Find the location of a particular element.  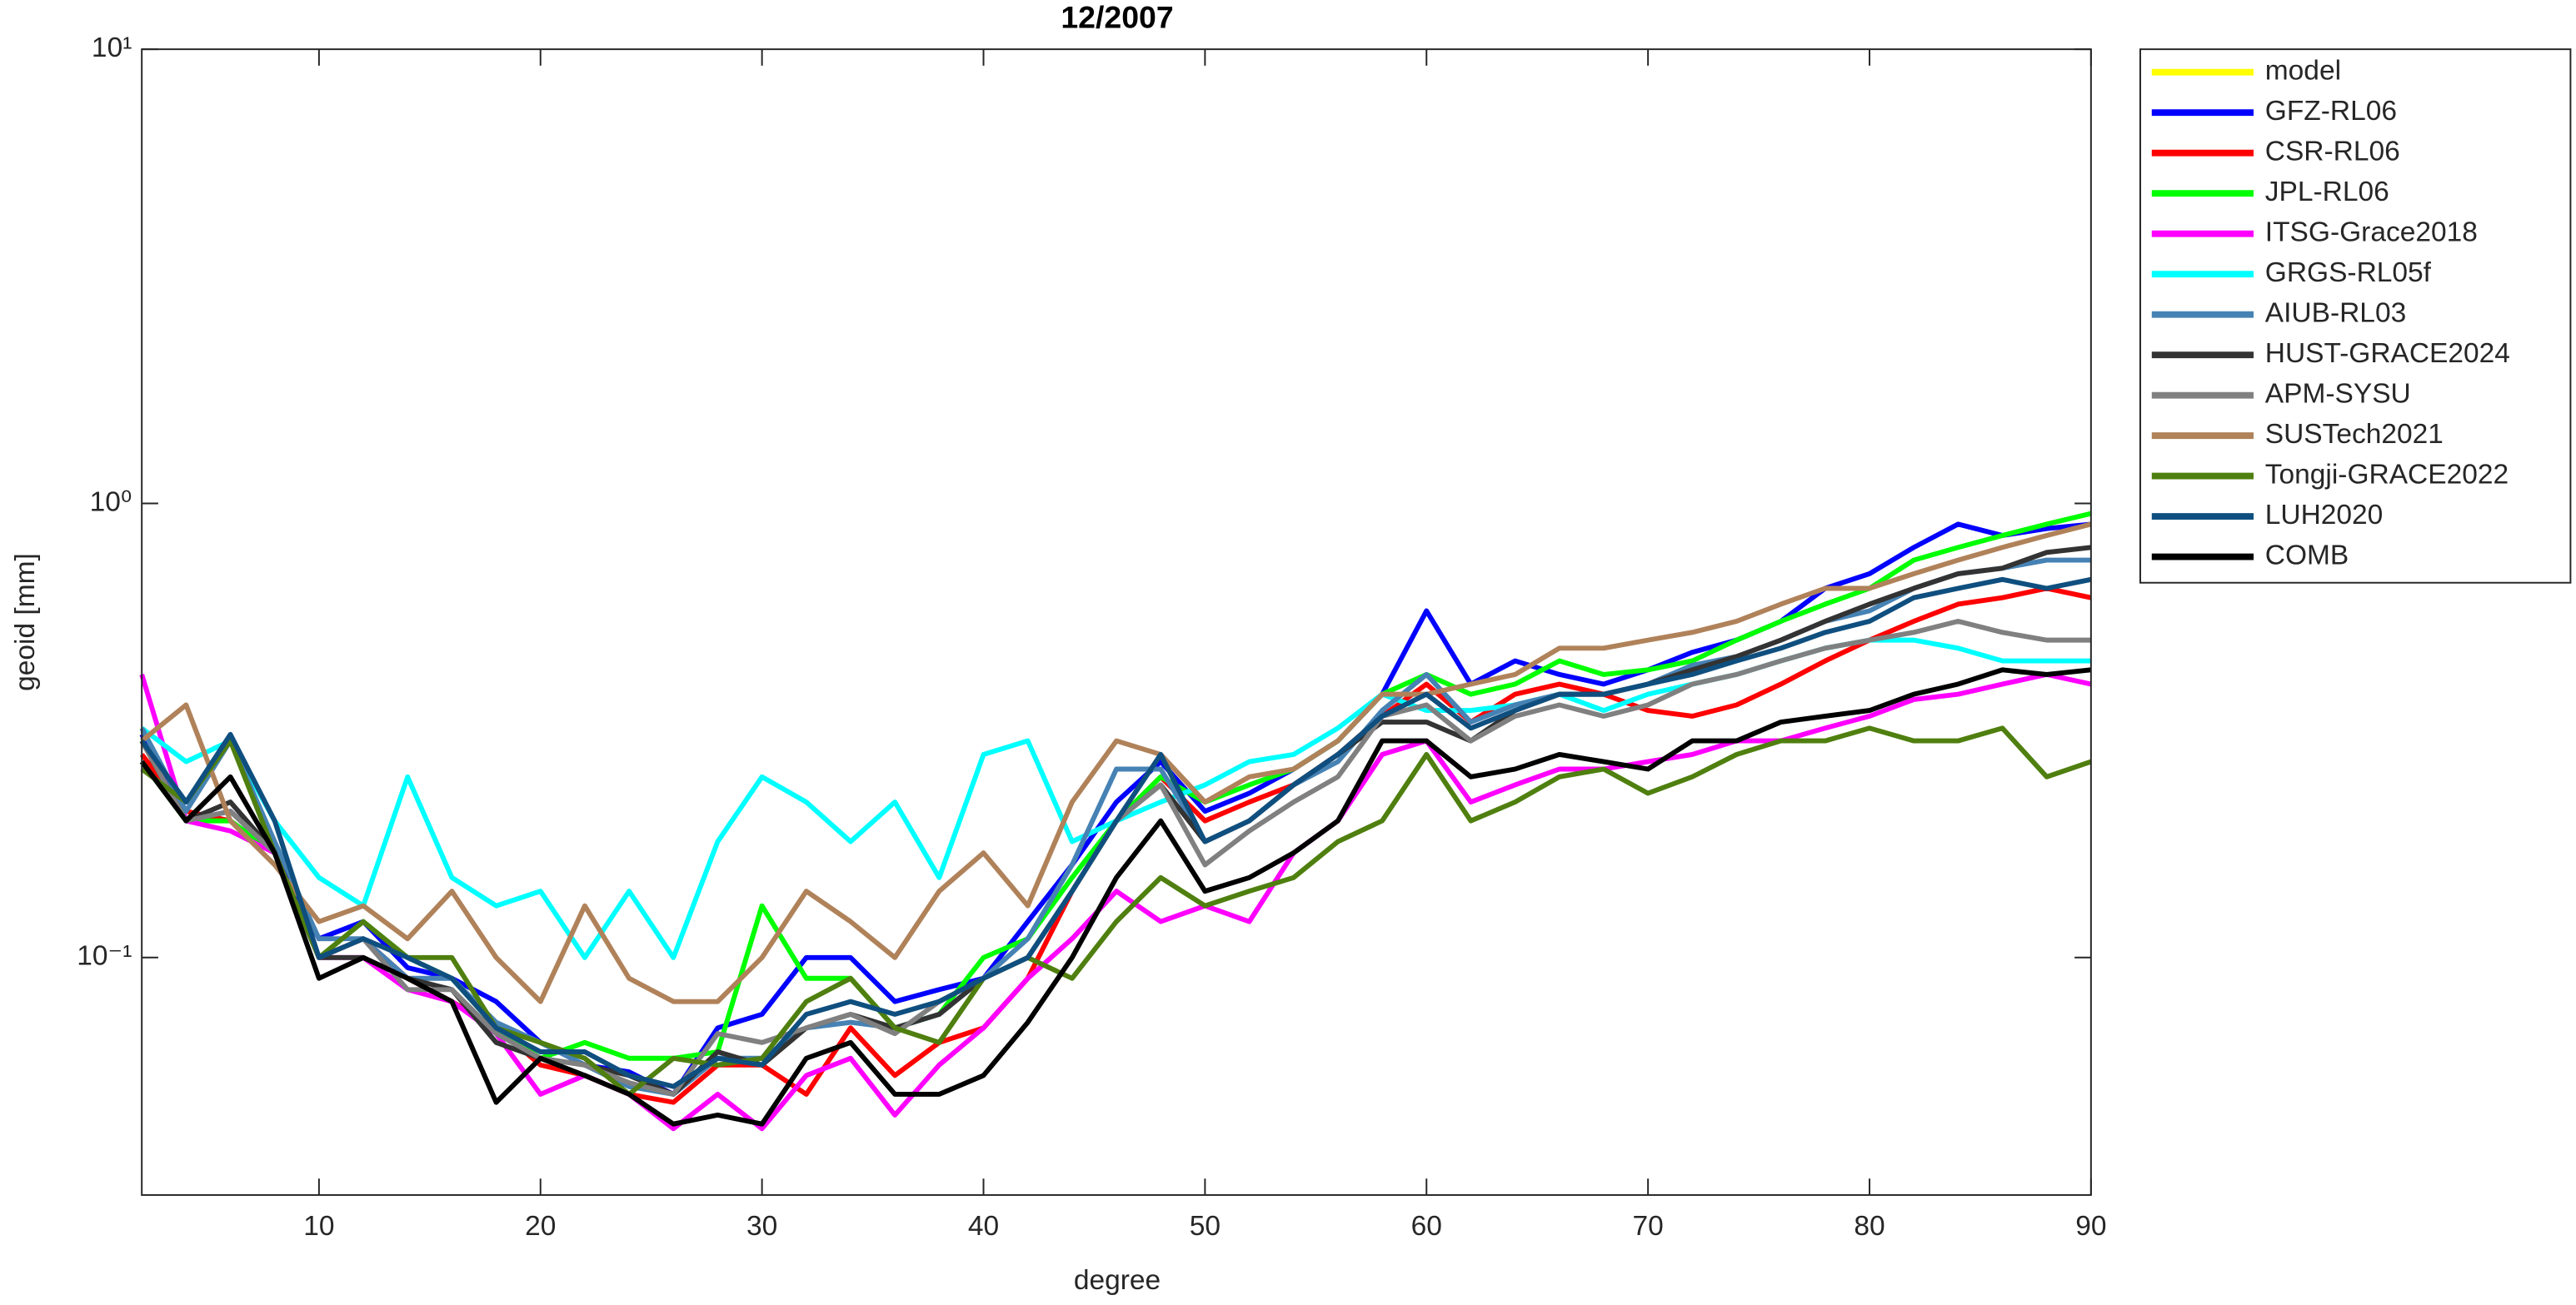

legend-label: JPL-RL06 is located at coordinates (2327, 192).